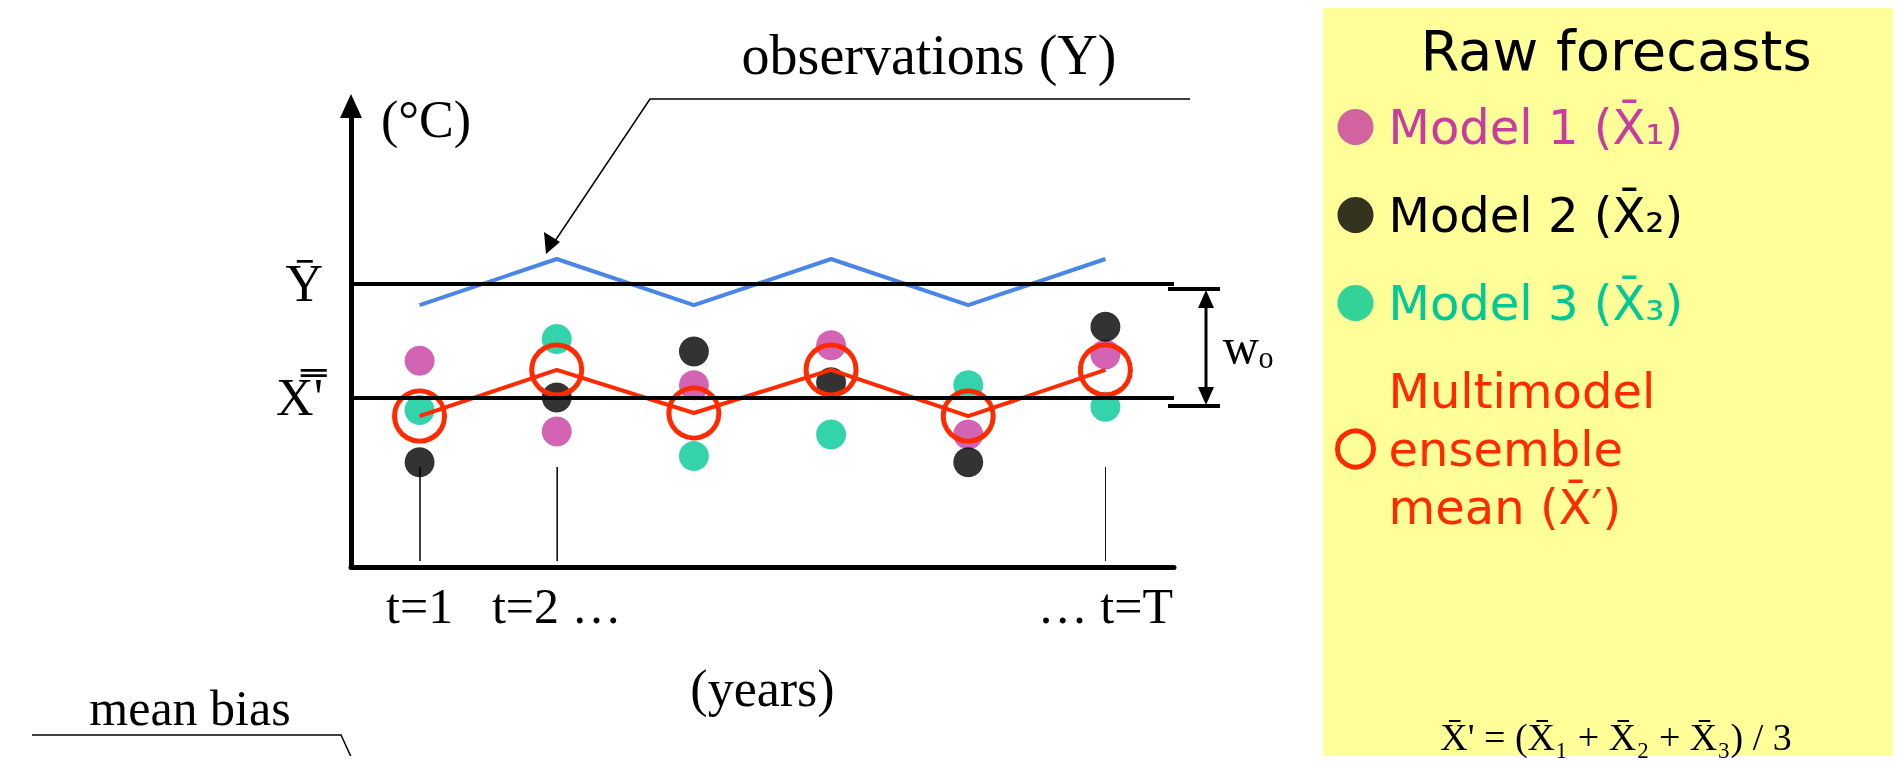 The image size is (1901, 764). I want to click on legend-label: Model 1 (X̄₁), so click(1536, 127).